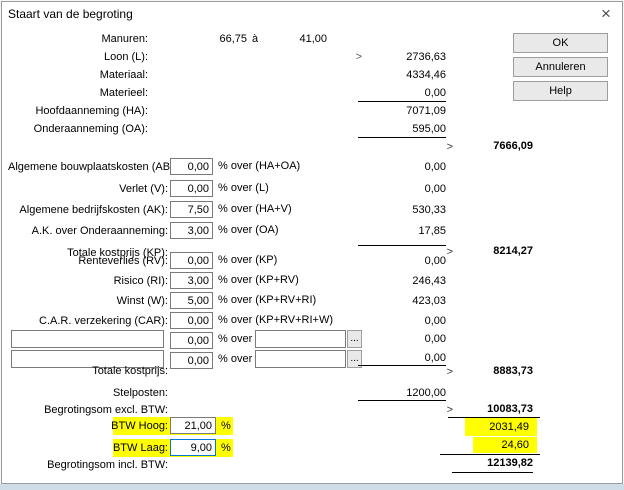 The height and width of the screenshot is (490, 624). I want to click on btw-laag-unit: %, so click(226, 448).